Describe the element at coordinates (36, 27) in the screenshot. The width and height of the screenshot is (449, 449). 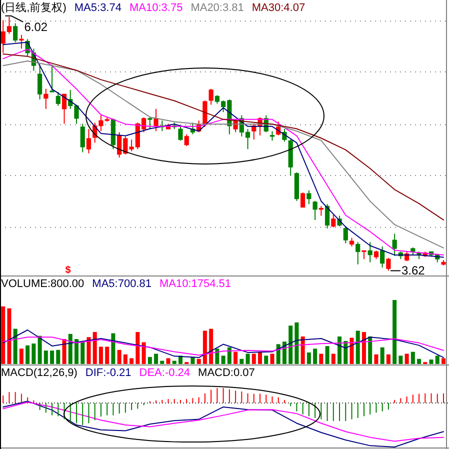
I see `annotation: 6.02` at that location.